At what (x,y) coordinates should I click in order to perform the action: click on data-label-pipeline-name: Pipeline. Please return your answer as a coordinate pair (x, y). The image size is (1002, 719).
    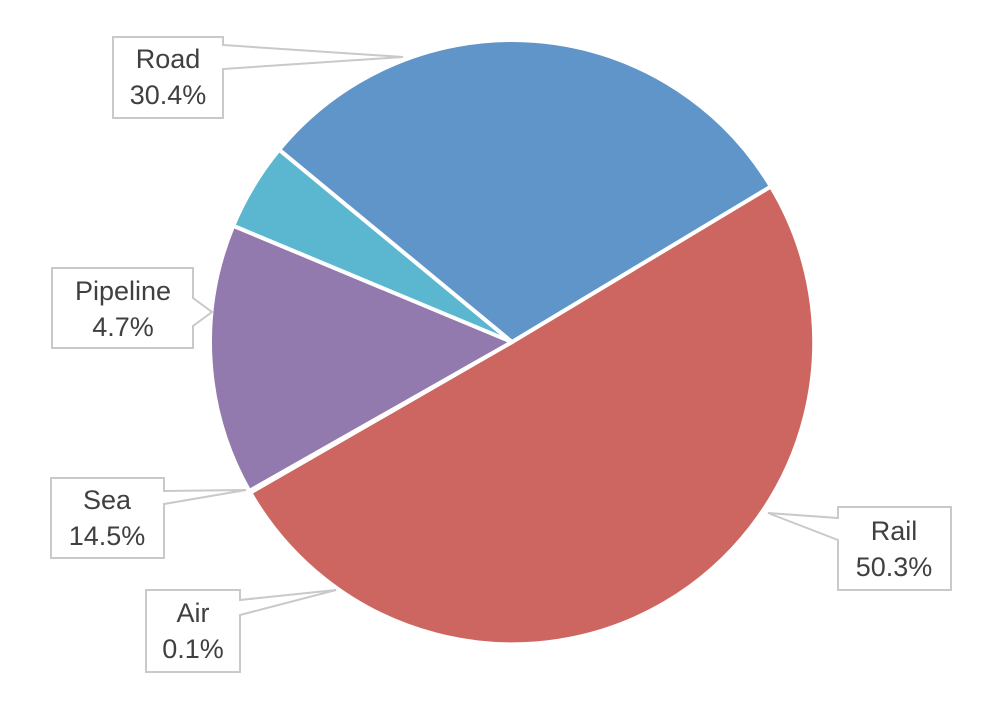
    Looking at the image, I should click on (123, 291).